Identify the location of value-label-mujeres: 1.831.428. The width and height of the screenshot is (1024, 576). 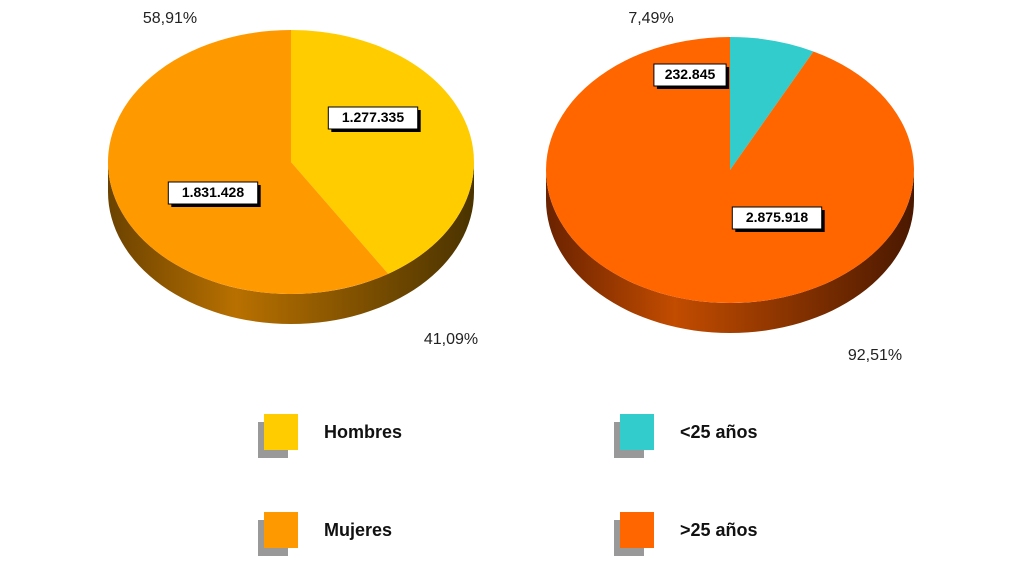
(214, 194).